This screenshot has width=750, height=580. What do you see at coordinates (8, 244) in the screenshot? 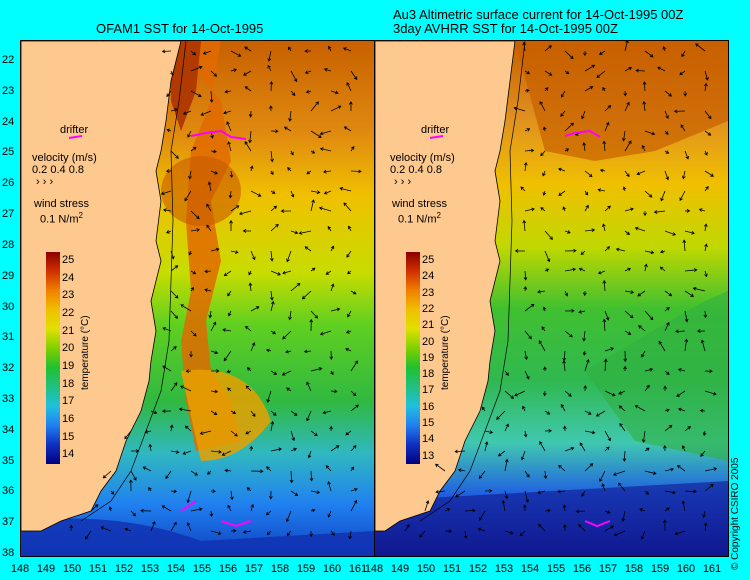
I see `latitude-tick-label: 28` at bounding box center [8, 244].